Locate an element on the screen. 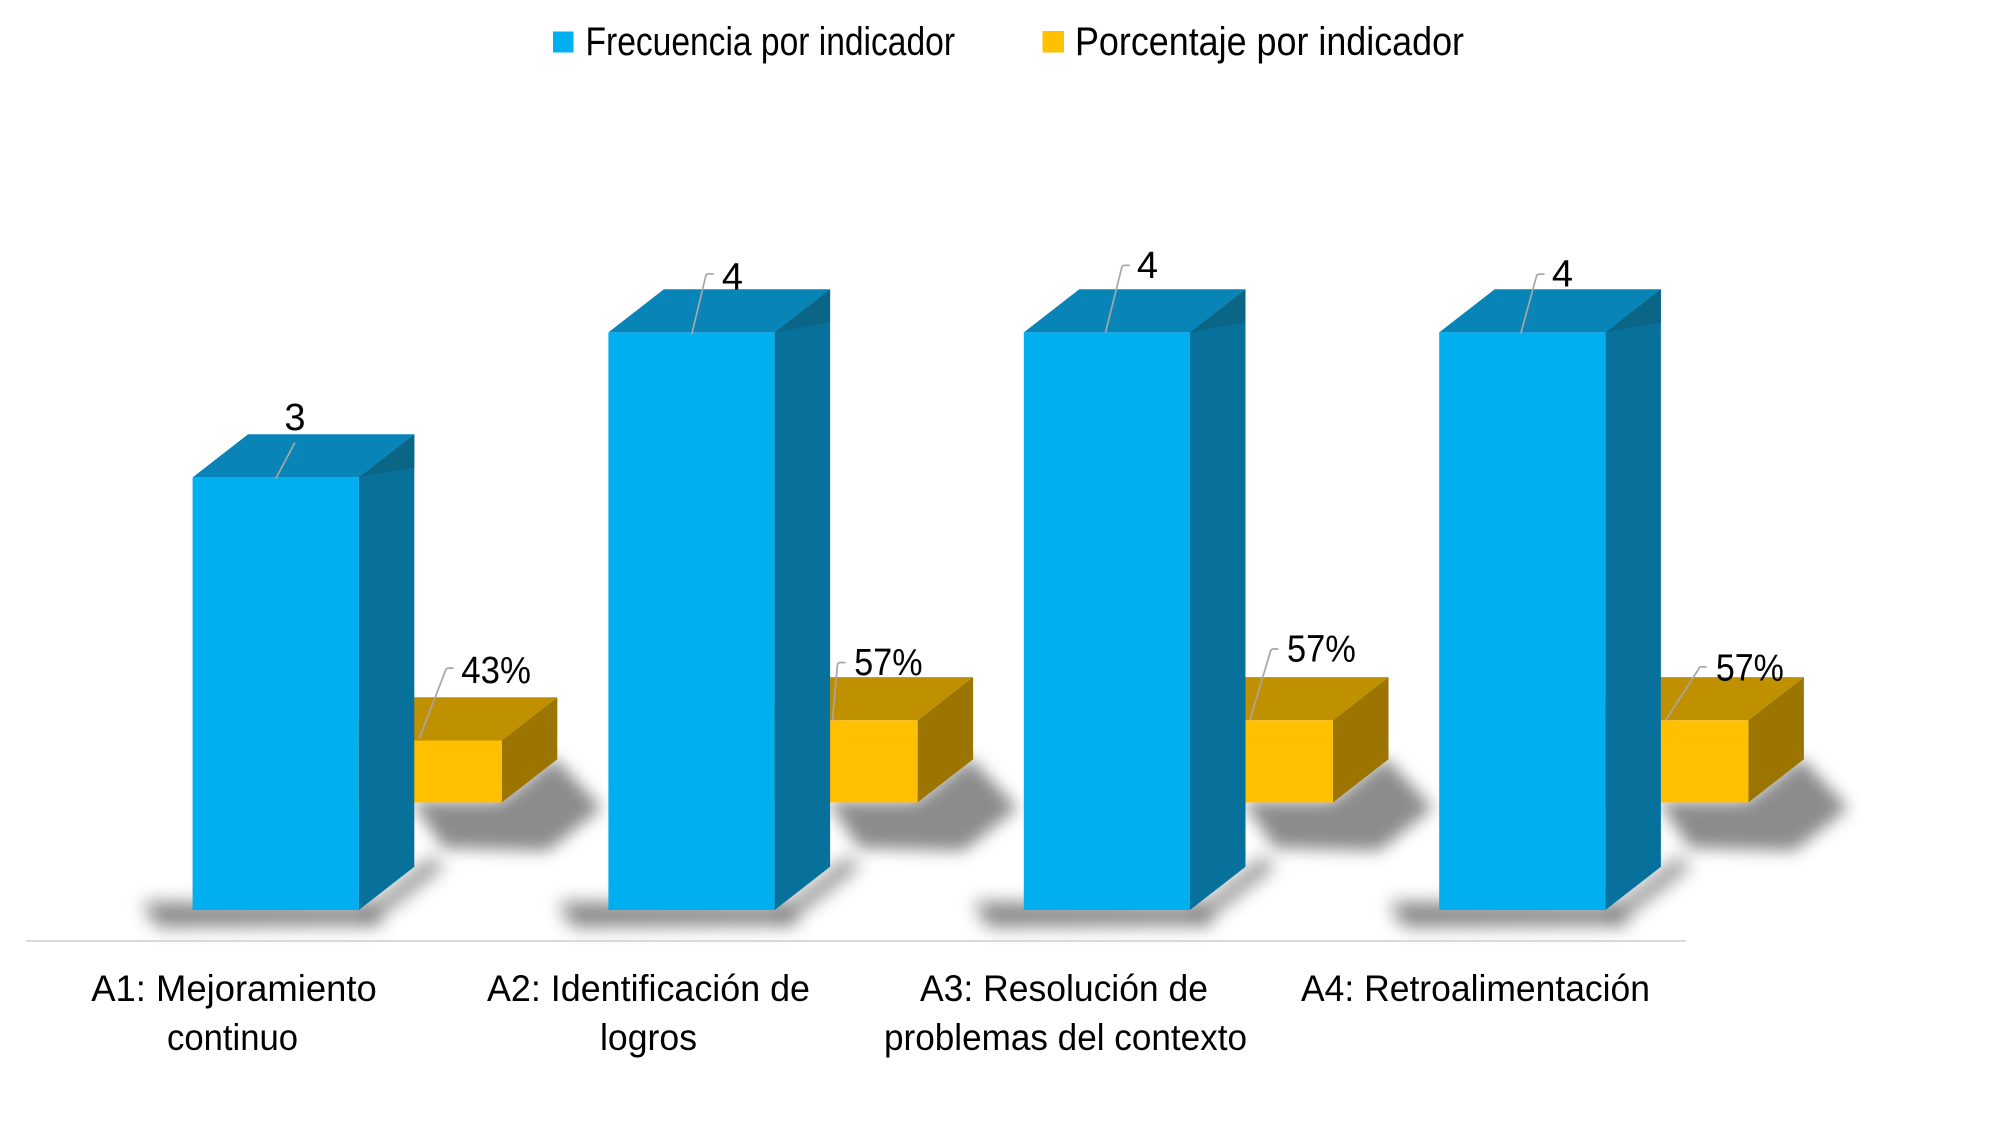 The width and height of the screenshot is (2000, 1125). svg-text: Frecuencia por indicador is located at coordinates (771, 42).